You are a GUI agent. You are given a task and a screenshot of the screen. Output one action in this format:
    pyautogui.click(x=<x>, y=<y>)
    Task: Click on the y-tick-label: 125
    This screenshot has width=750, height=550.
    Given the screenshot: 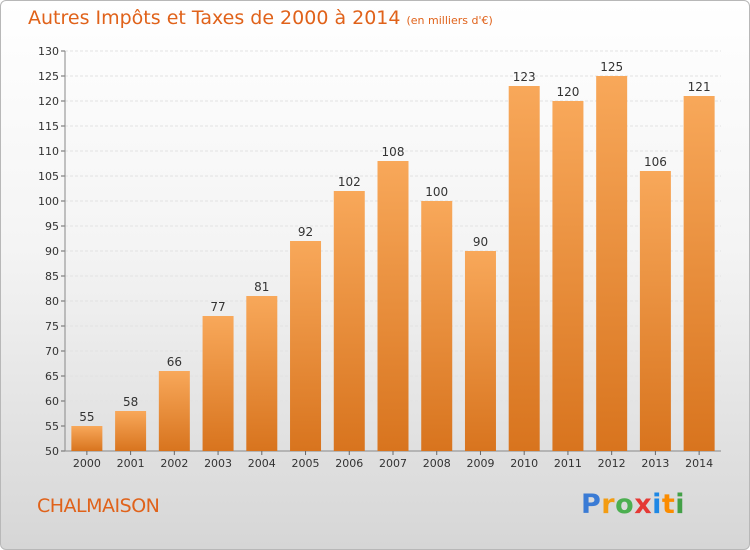 What is the action you would take?
    pyautogui.click(x=48, y=76)
    